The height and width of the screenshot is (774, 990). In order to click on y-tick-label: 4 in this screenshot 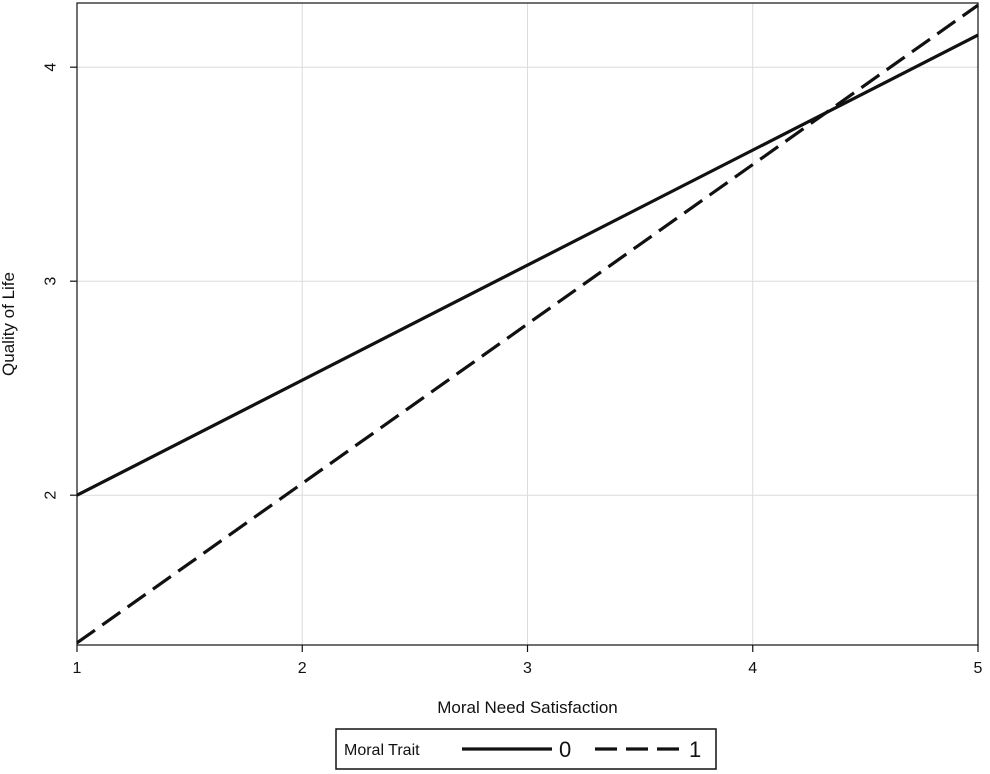, I will do `click(51, 67)`.